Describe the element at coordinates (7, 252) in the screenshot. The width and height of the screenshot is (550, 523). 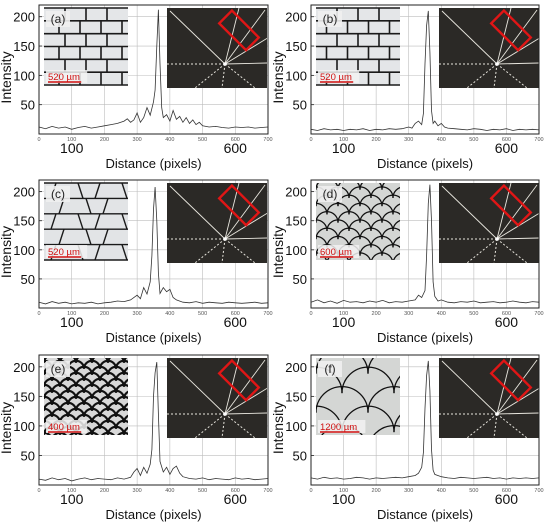
I see `y-axis-label: Intensity` at that location.